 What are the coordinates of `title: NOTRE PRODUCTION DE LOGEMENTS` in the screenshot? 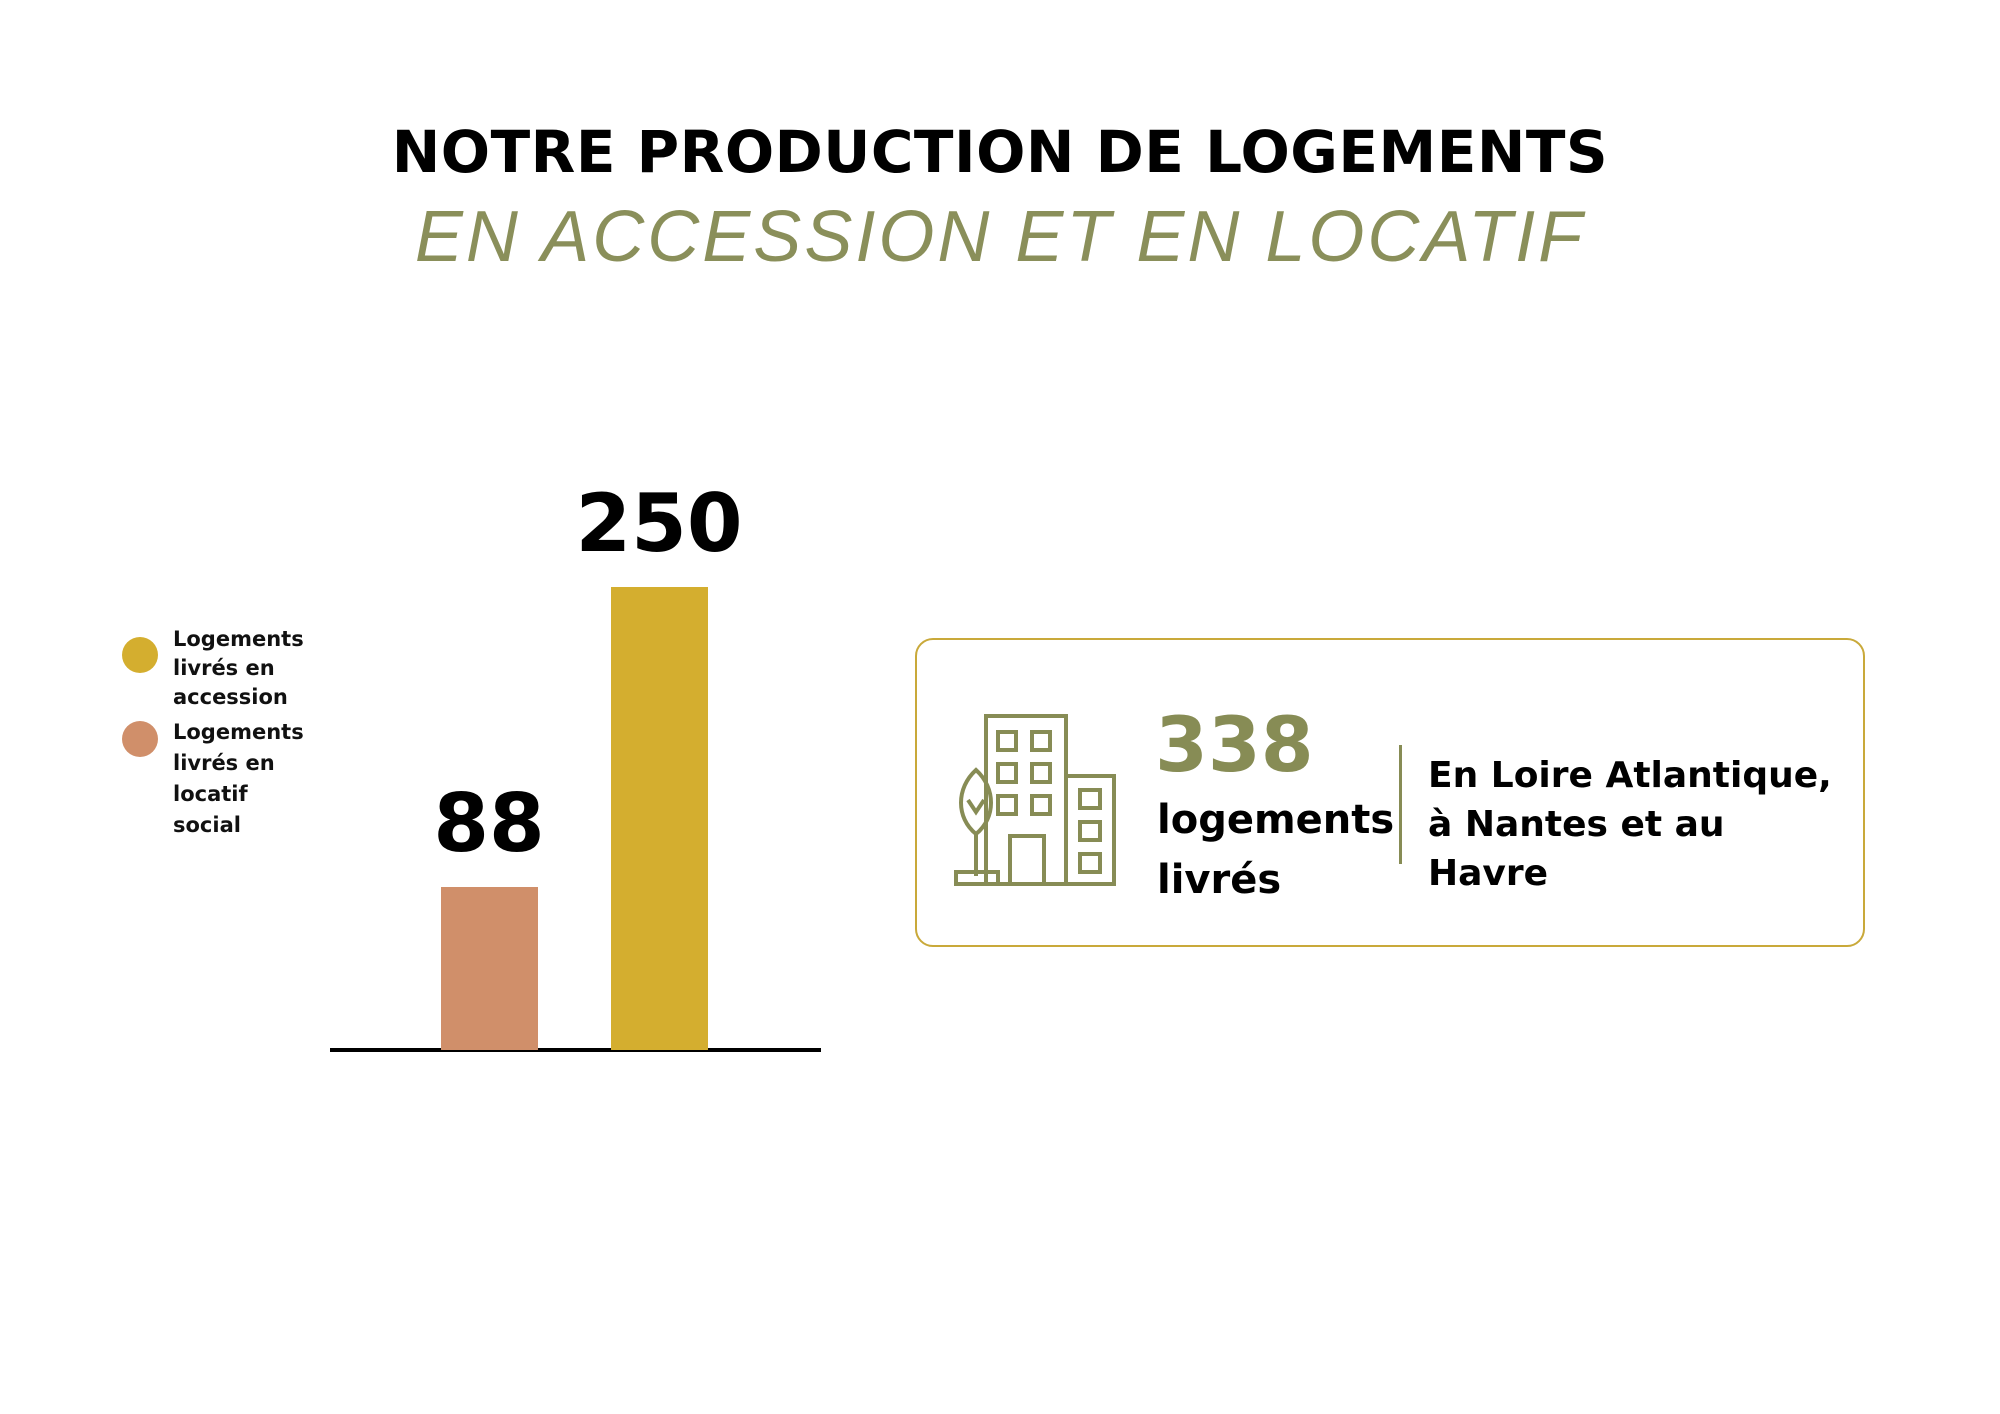 It's located at (1000, 152).